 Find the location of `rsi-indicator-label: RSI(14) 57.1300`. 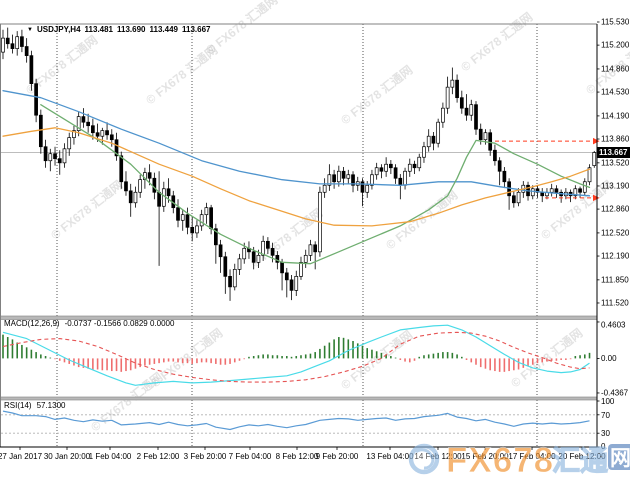

rsi-indicator-label: RSI(14) 57.1300 is located at coordinates (37, 406).